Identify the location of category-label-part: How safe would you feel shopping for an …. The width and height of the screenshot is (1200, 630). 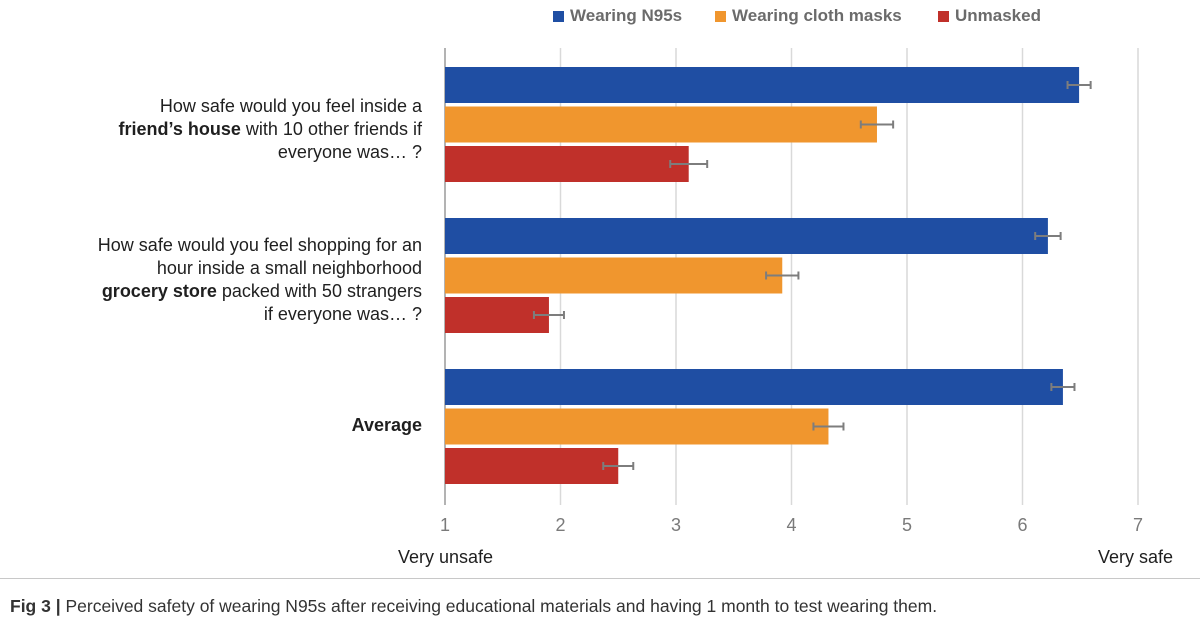
(259, 256).